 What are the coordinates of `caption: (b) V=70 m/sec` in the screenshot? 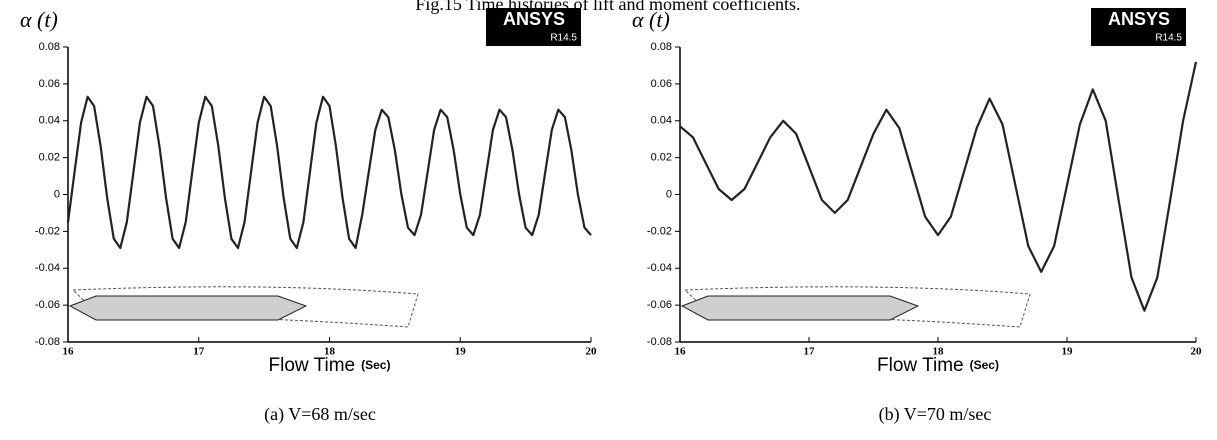 It's located at (935, 414).